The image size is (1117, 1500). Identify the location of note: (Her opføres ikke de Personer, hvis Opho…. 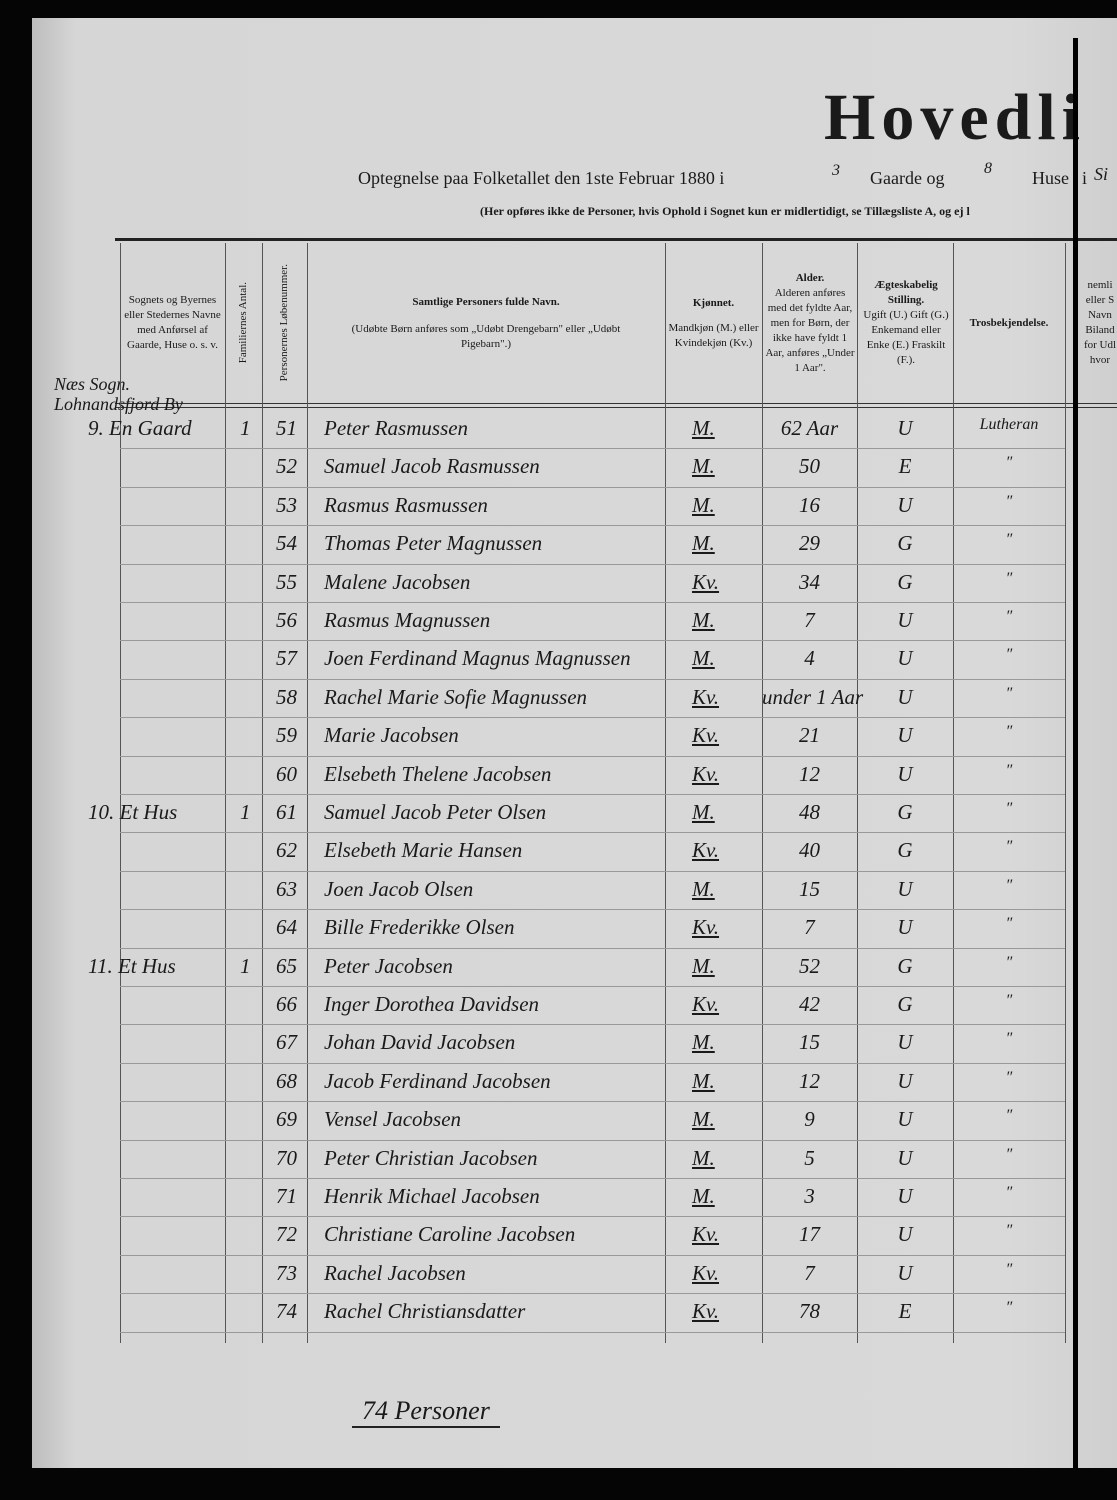
(725, 211).